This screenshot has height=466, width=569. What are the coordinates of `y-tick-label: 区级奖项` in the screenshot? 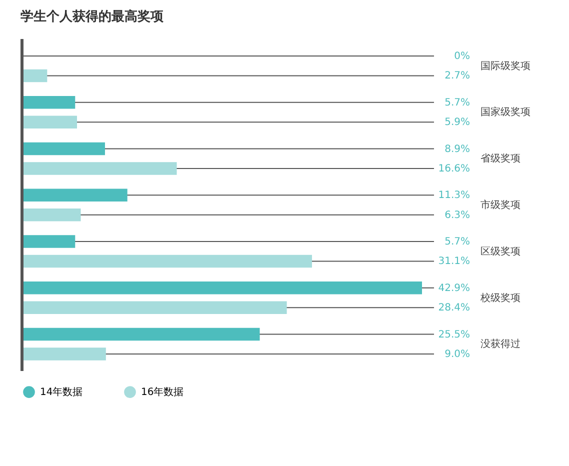 It's located at (500, 251).